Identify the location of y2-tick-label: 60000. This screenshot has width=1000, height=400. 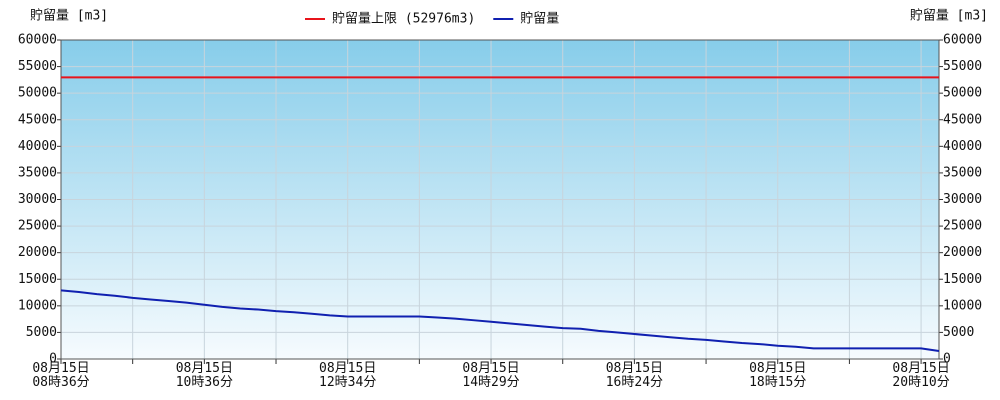
(962, 40).